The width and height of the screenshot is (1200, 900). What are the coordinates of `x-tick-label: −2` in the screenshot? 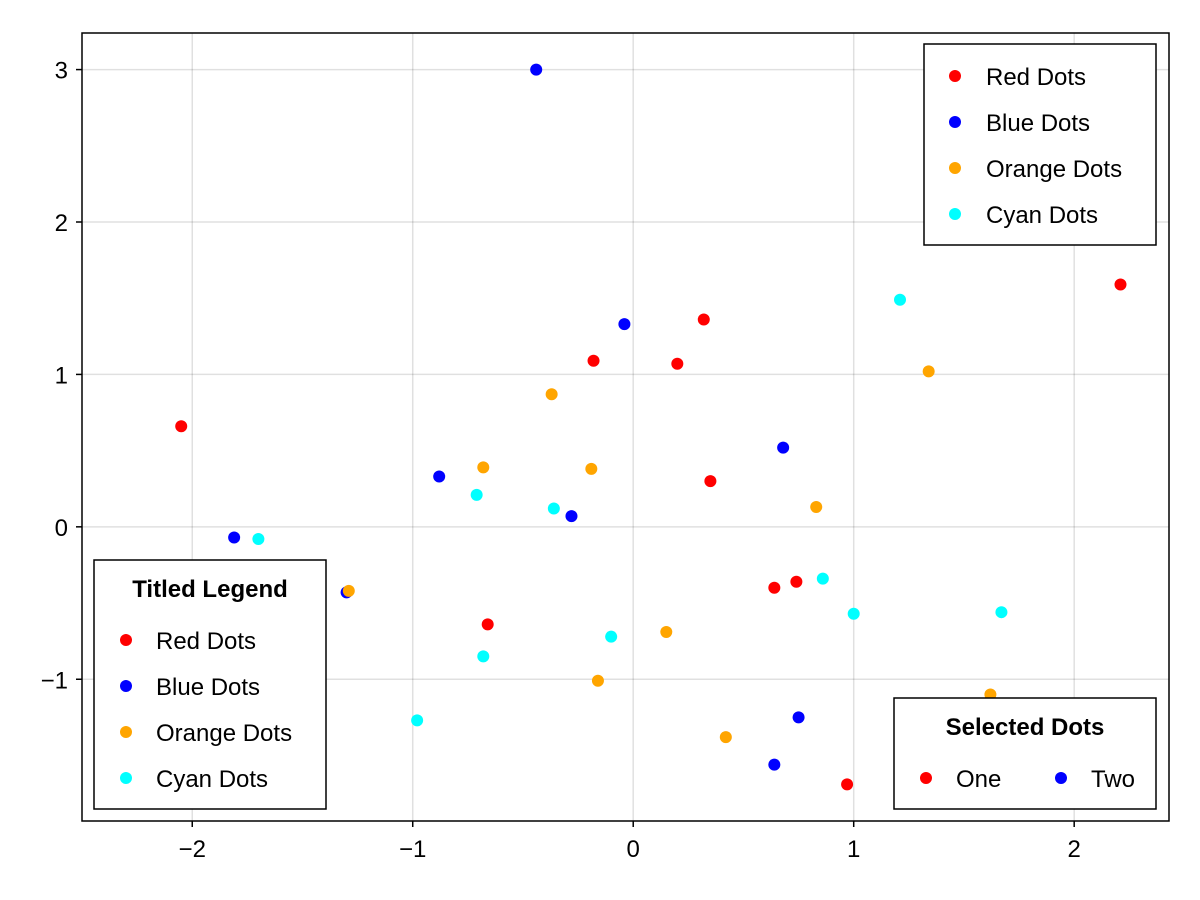 It's located at (192, 849).